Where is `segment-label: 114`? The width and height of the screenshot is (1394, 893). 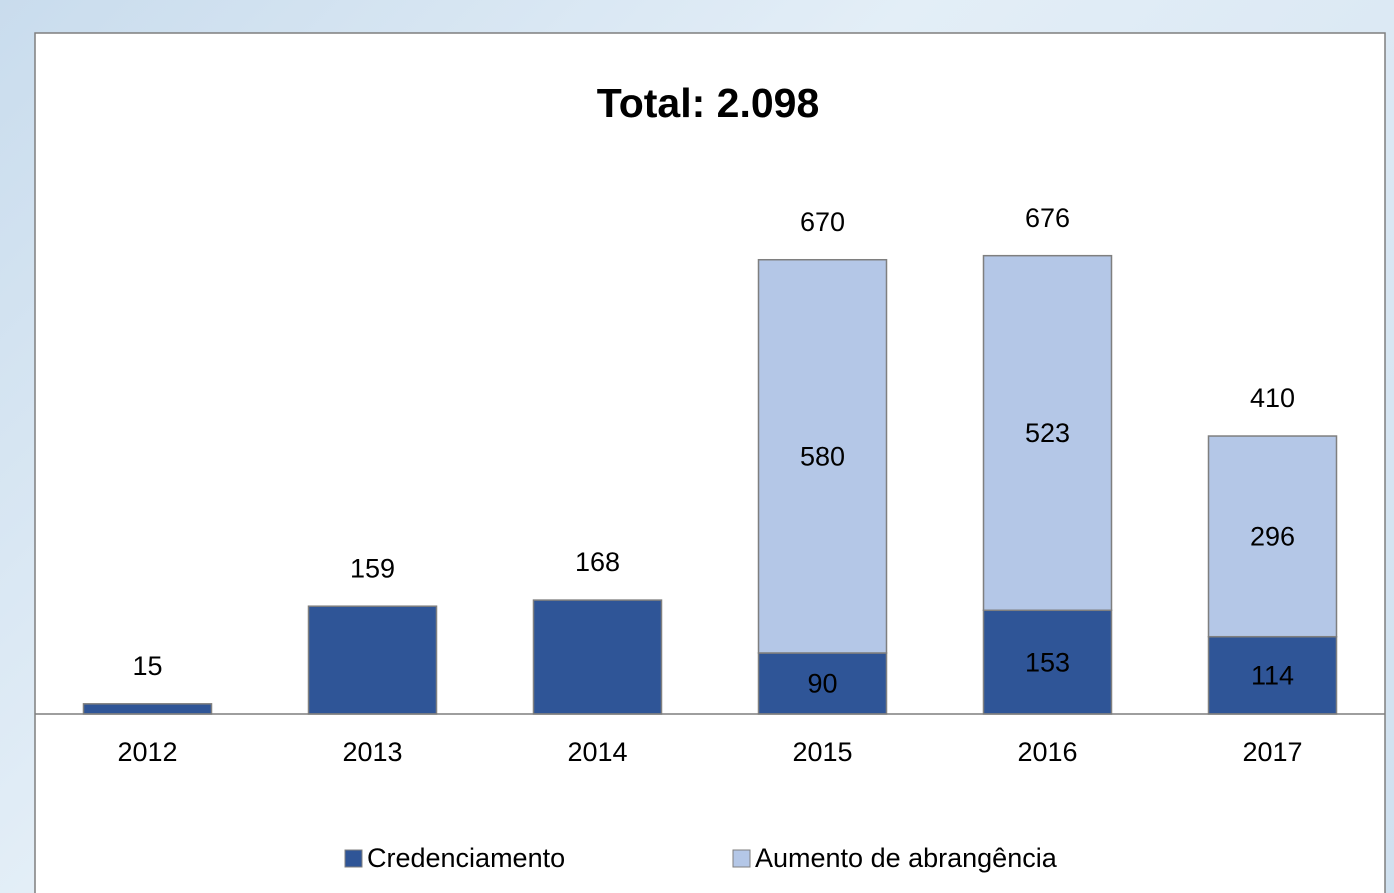 segment-label: 114 is located at coordinates (1272, 675).